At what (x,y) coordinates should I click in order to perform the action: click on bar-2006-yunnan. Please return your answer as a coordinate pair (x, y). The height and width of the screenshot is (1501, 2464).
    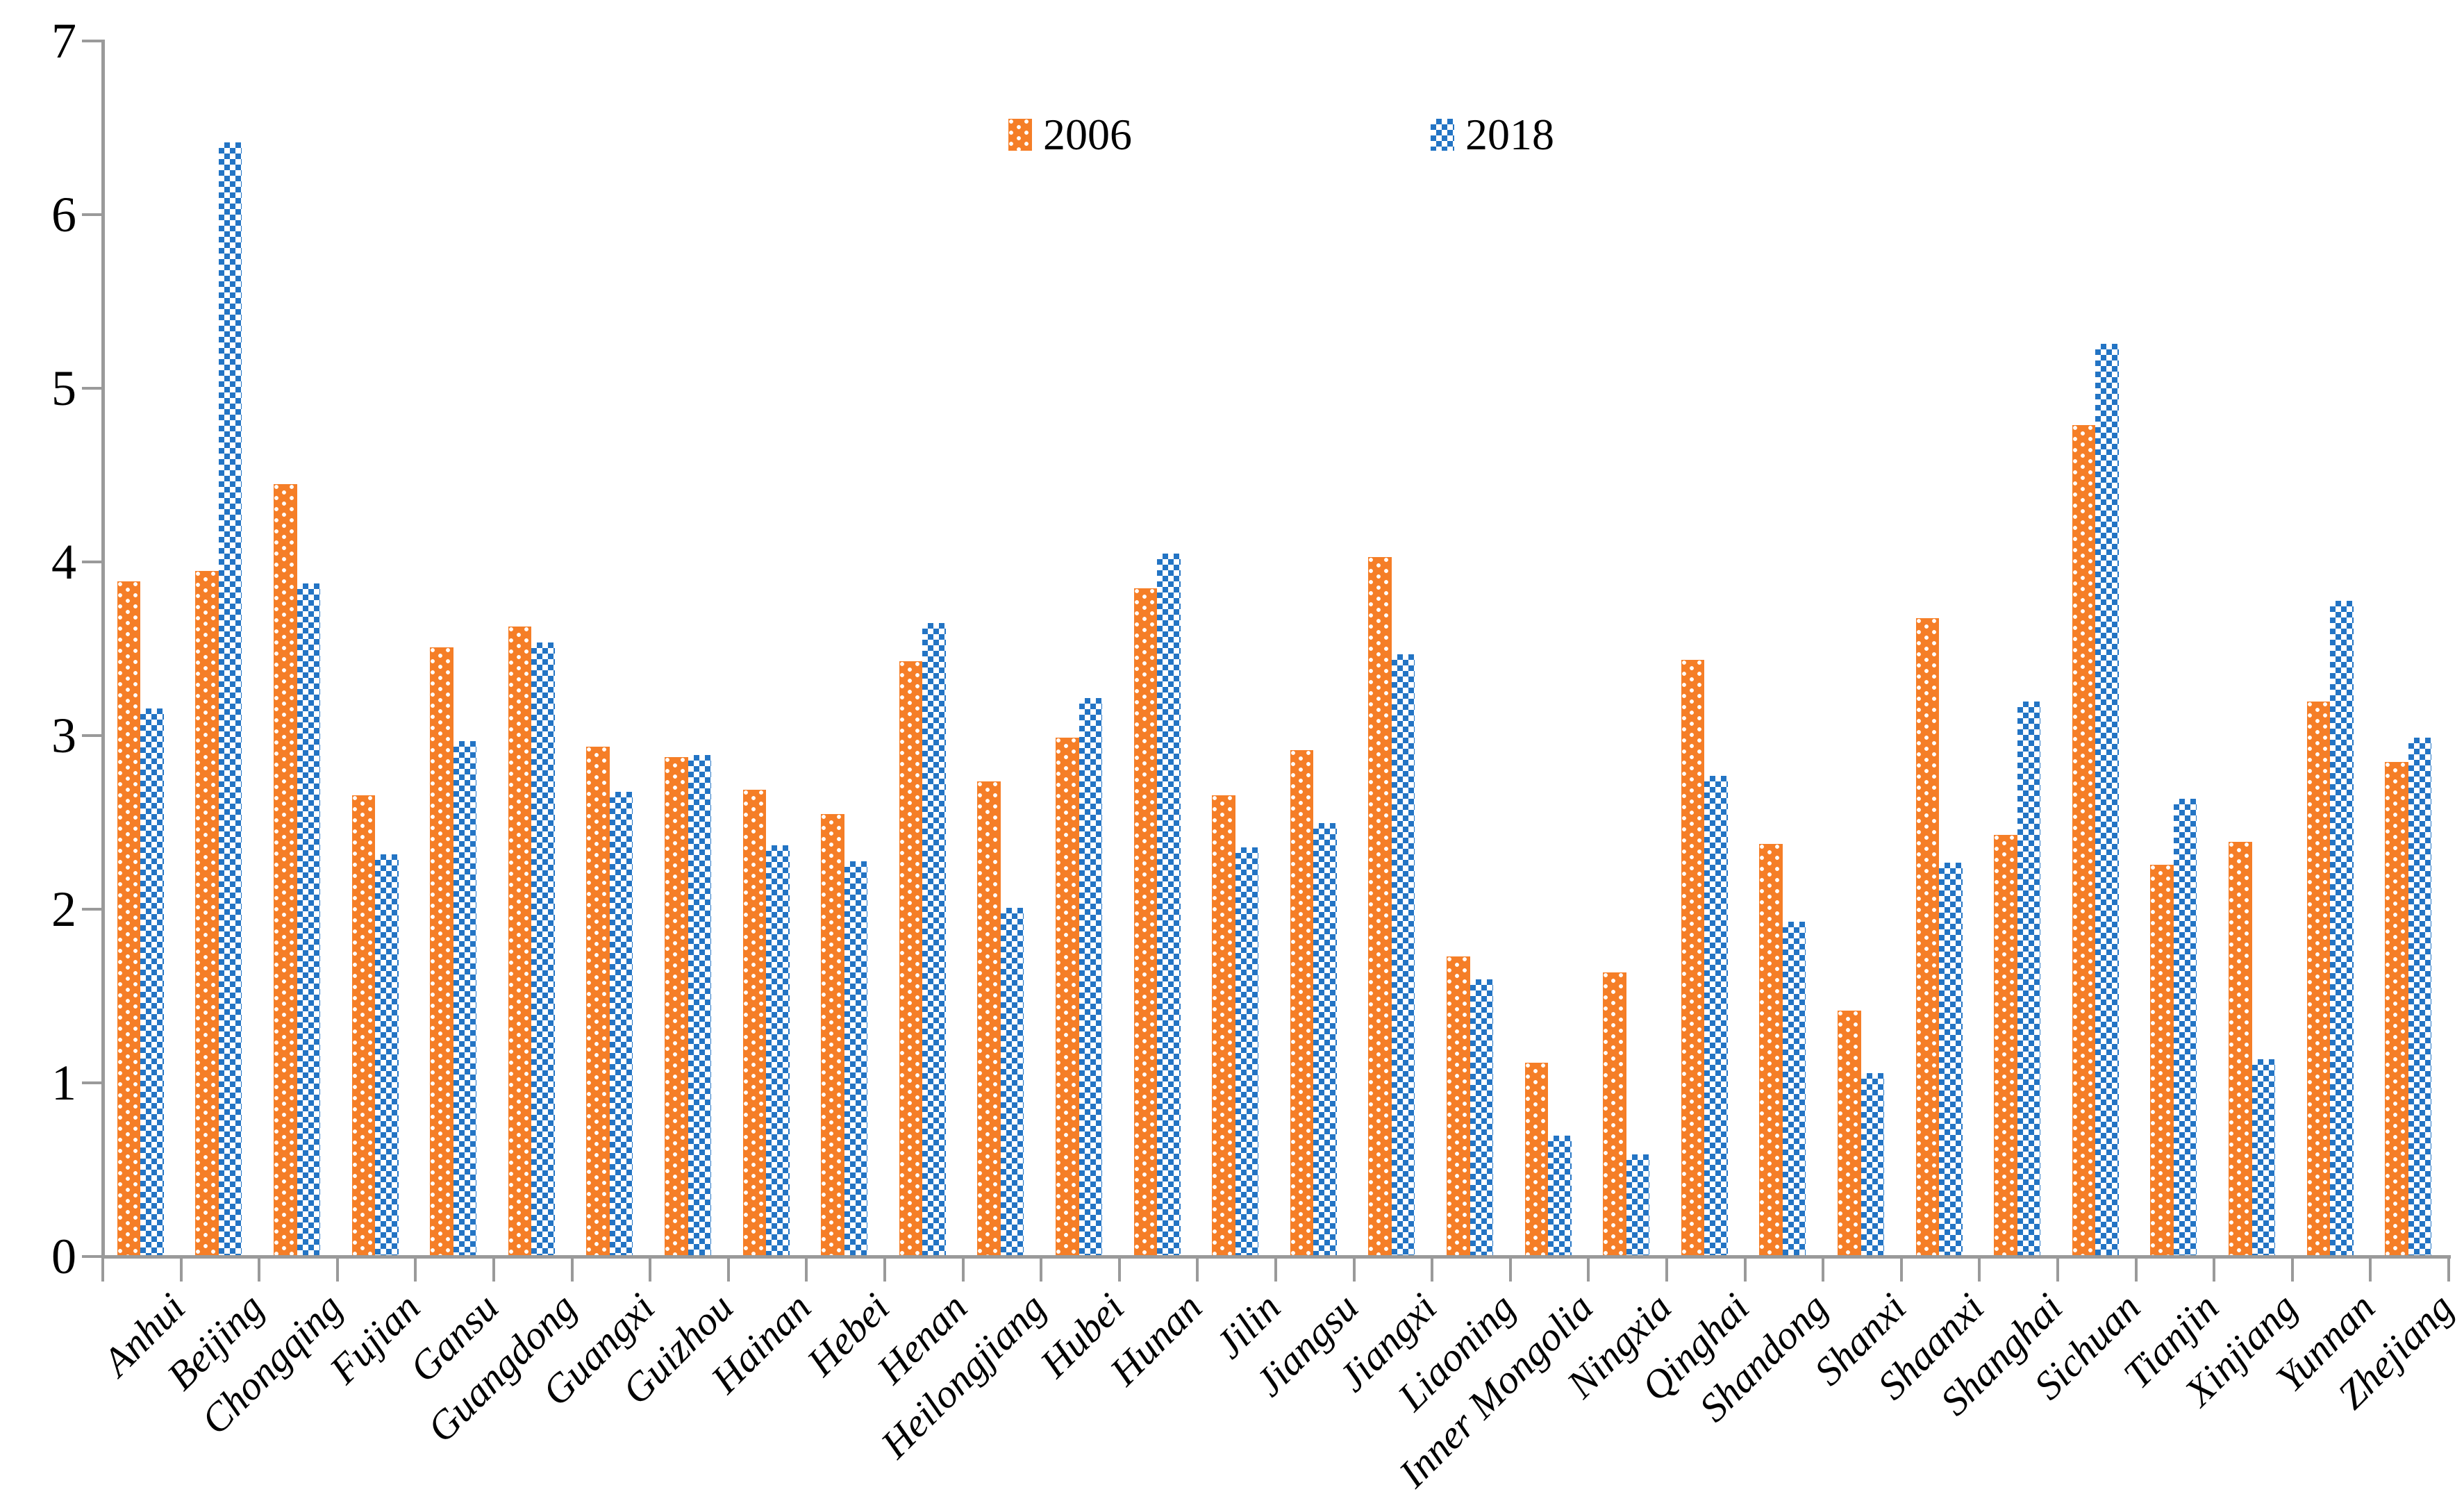
    Looking at the image, I should click on (2318, 978).